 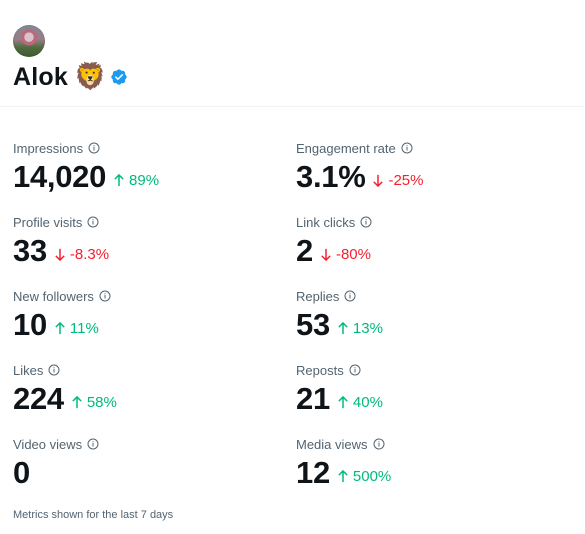 What do you see at coordinates (304, 250) in the screenshot?
I see `metric-value: 2` at bounding box center [304, 250].